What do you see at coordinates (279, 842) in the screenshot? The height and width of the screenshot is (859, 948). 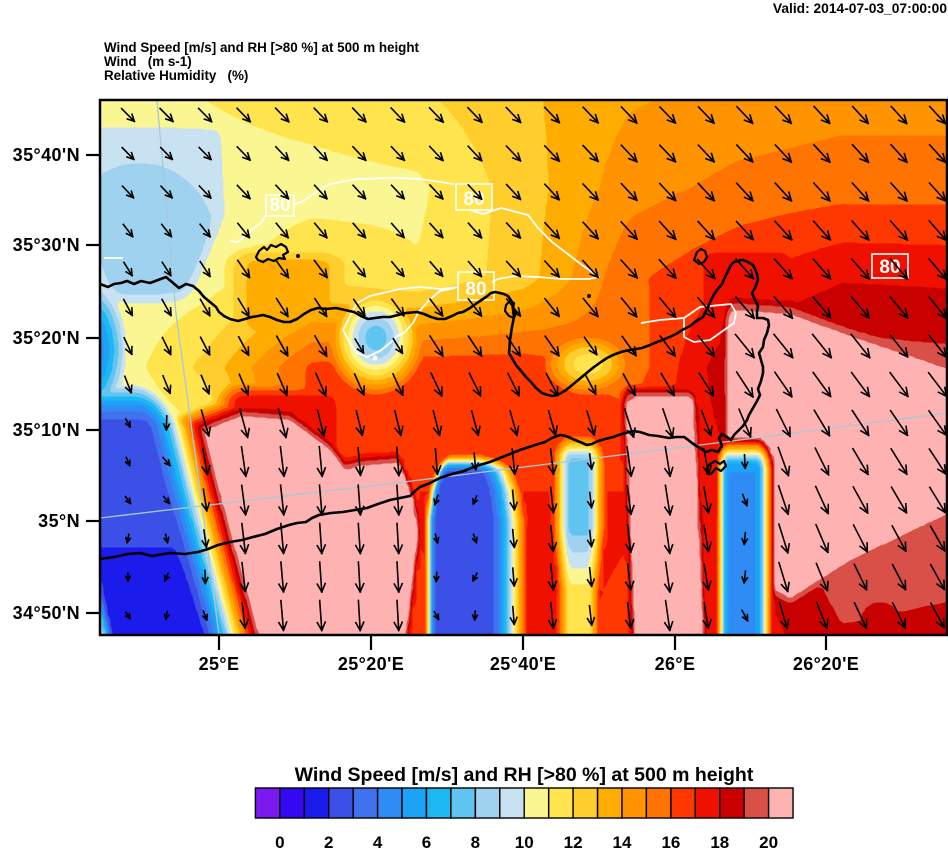 I see `svg-text: 0` at bounding box center [279, 842].